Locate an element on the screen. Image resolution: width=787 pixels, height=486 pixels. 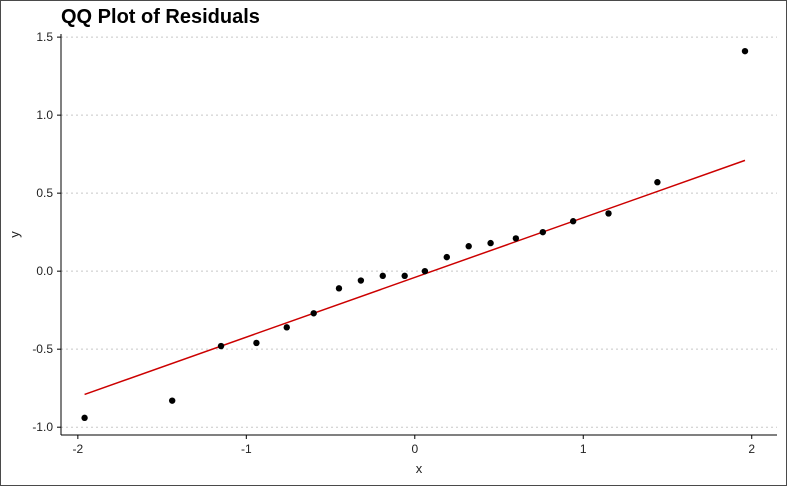
x-tick-label: -2 is located at coordinates (78, 449).